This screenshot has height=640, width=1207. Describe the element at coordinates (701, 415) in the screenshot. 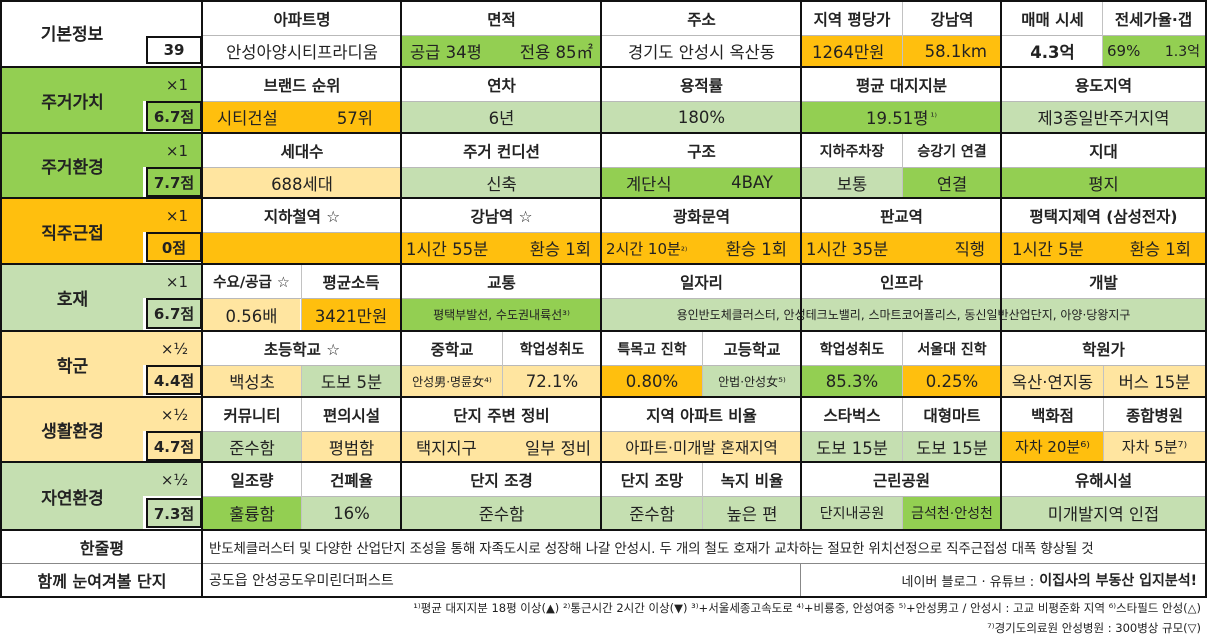

I see `header-apt-ratio: 지역 아파트 비율` at that location.